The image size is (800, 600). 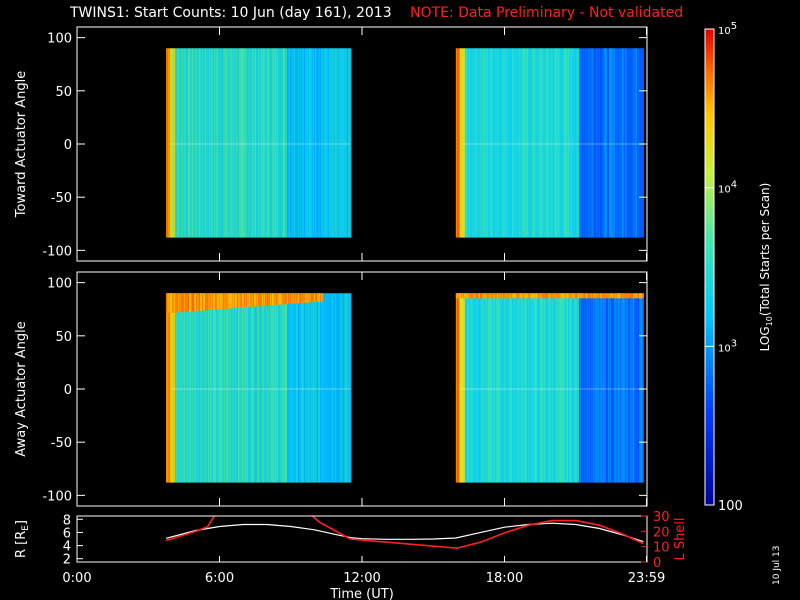 I want to click on y-tick-label: 0, so click(x=68, y=145).